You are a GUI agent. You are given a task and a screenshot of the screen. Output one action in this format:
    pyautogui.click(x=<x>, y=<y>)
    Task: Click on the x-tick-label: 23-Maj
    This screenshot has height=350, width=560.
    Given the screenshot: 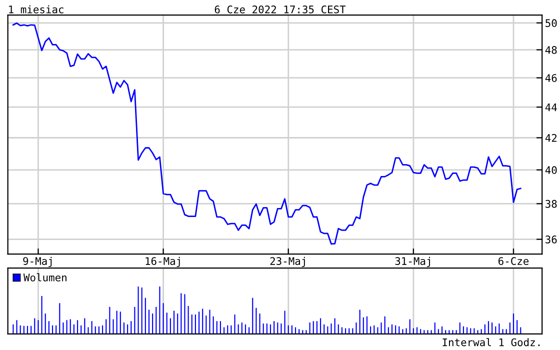 What is the action you would take?
    pyautogui.click(x=287, y=262)
    